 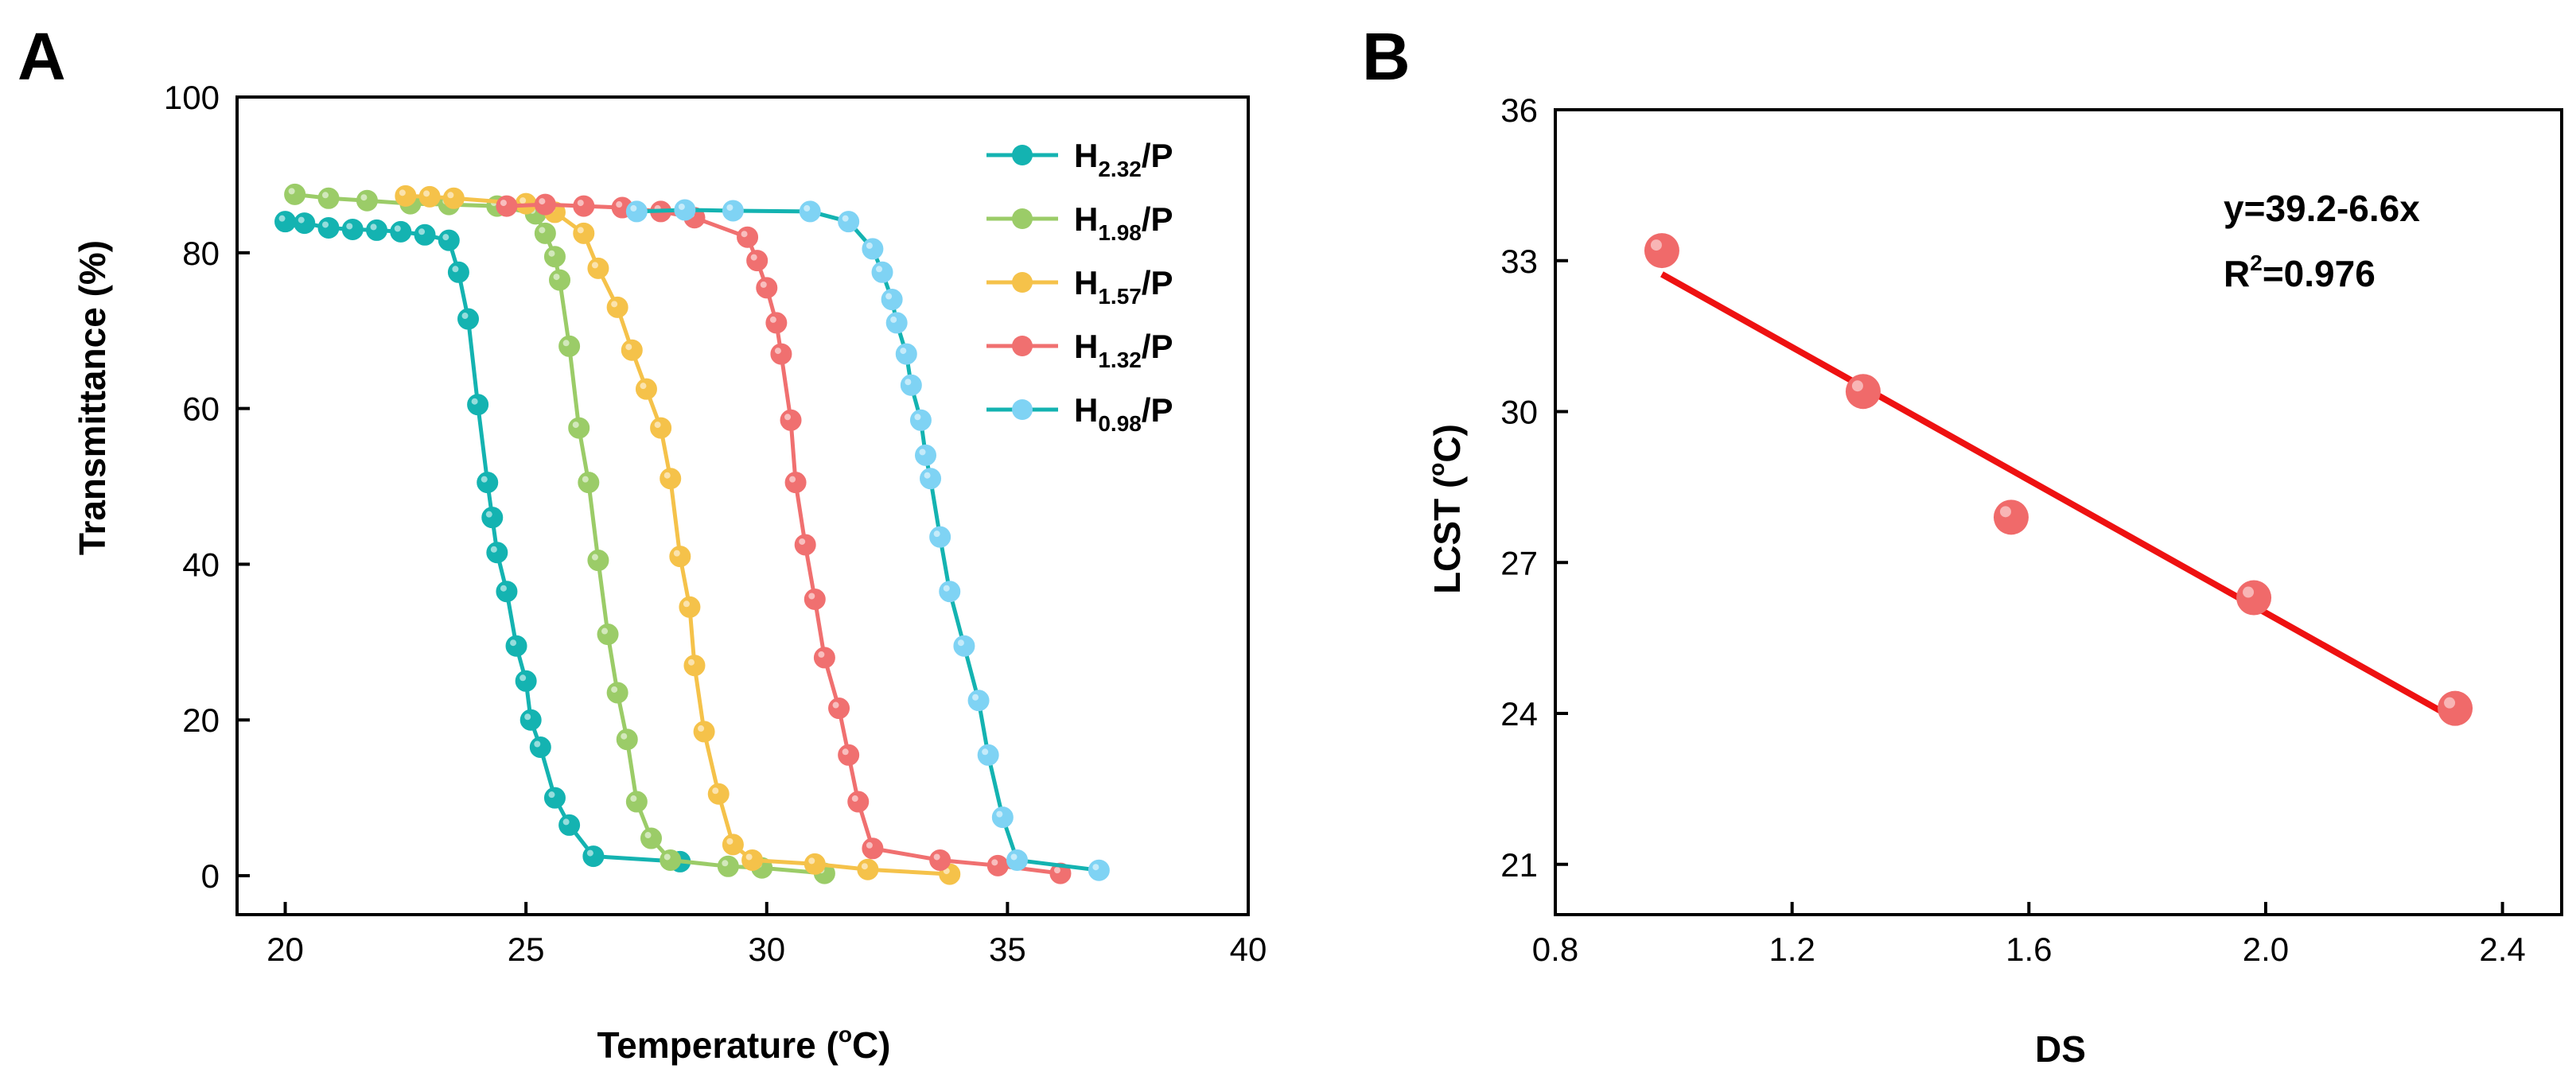 I want to click on y-tick-label: 27, so click(x=1519, y=562).